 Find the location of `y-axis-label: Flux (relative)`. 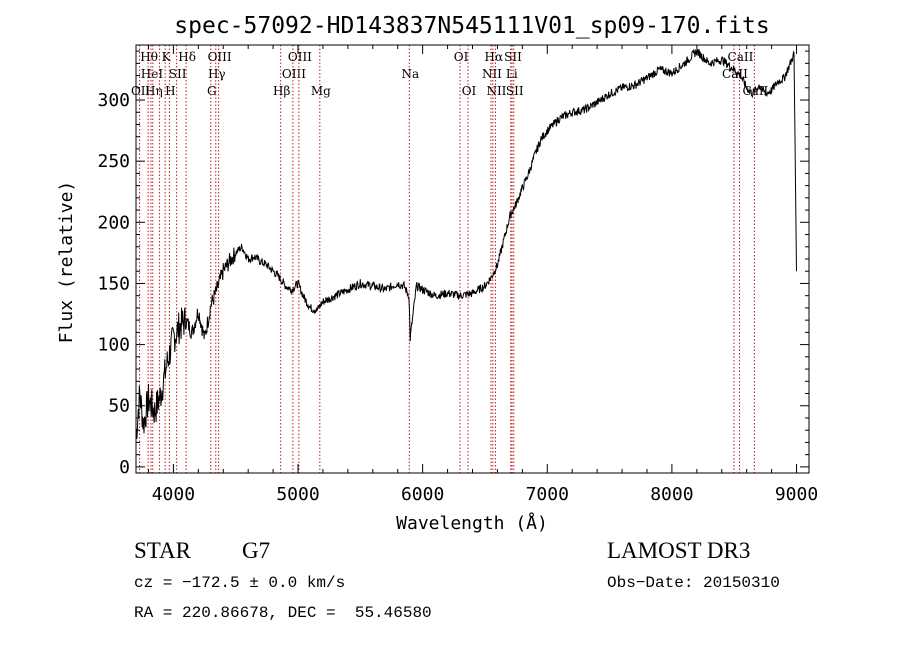

y-axis-label: Flux (relative) is located at coordinates (66, 262).